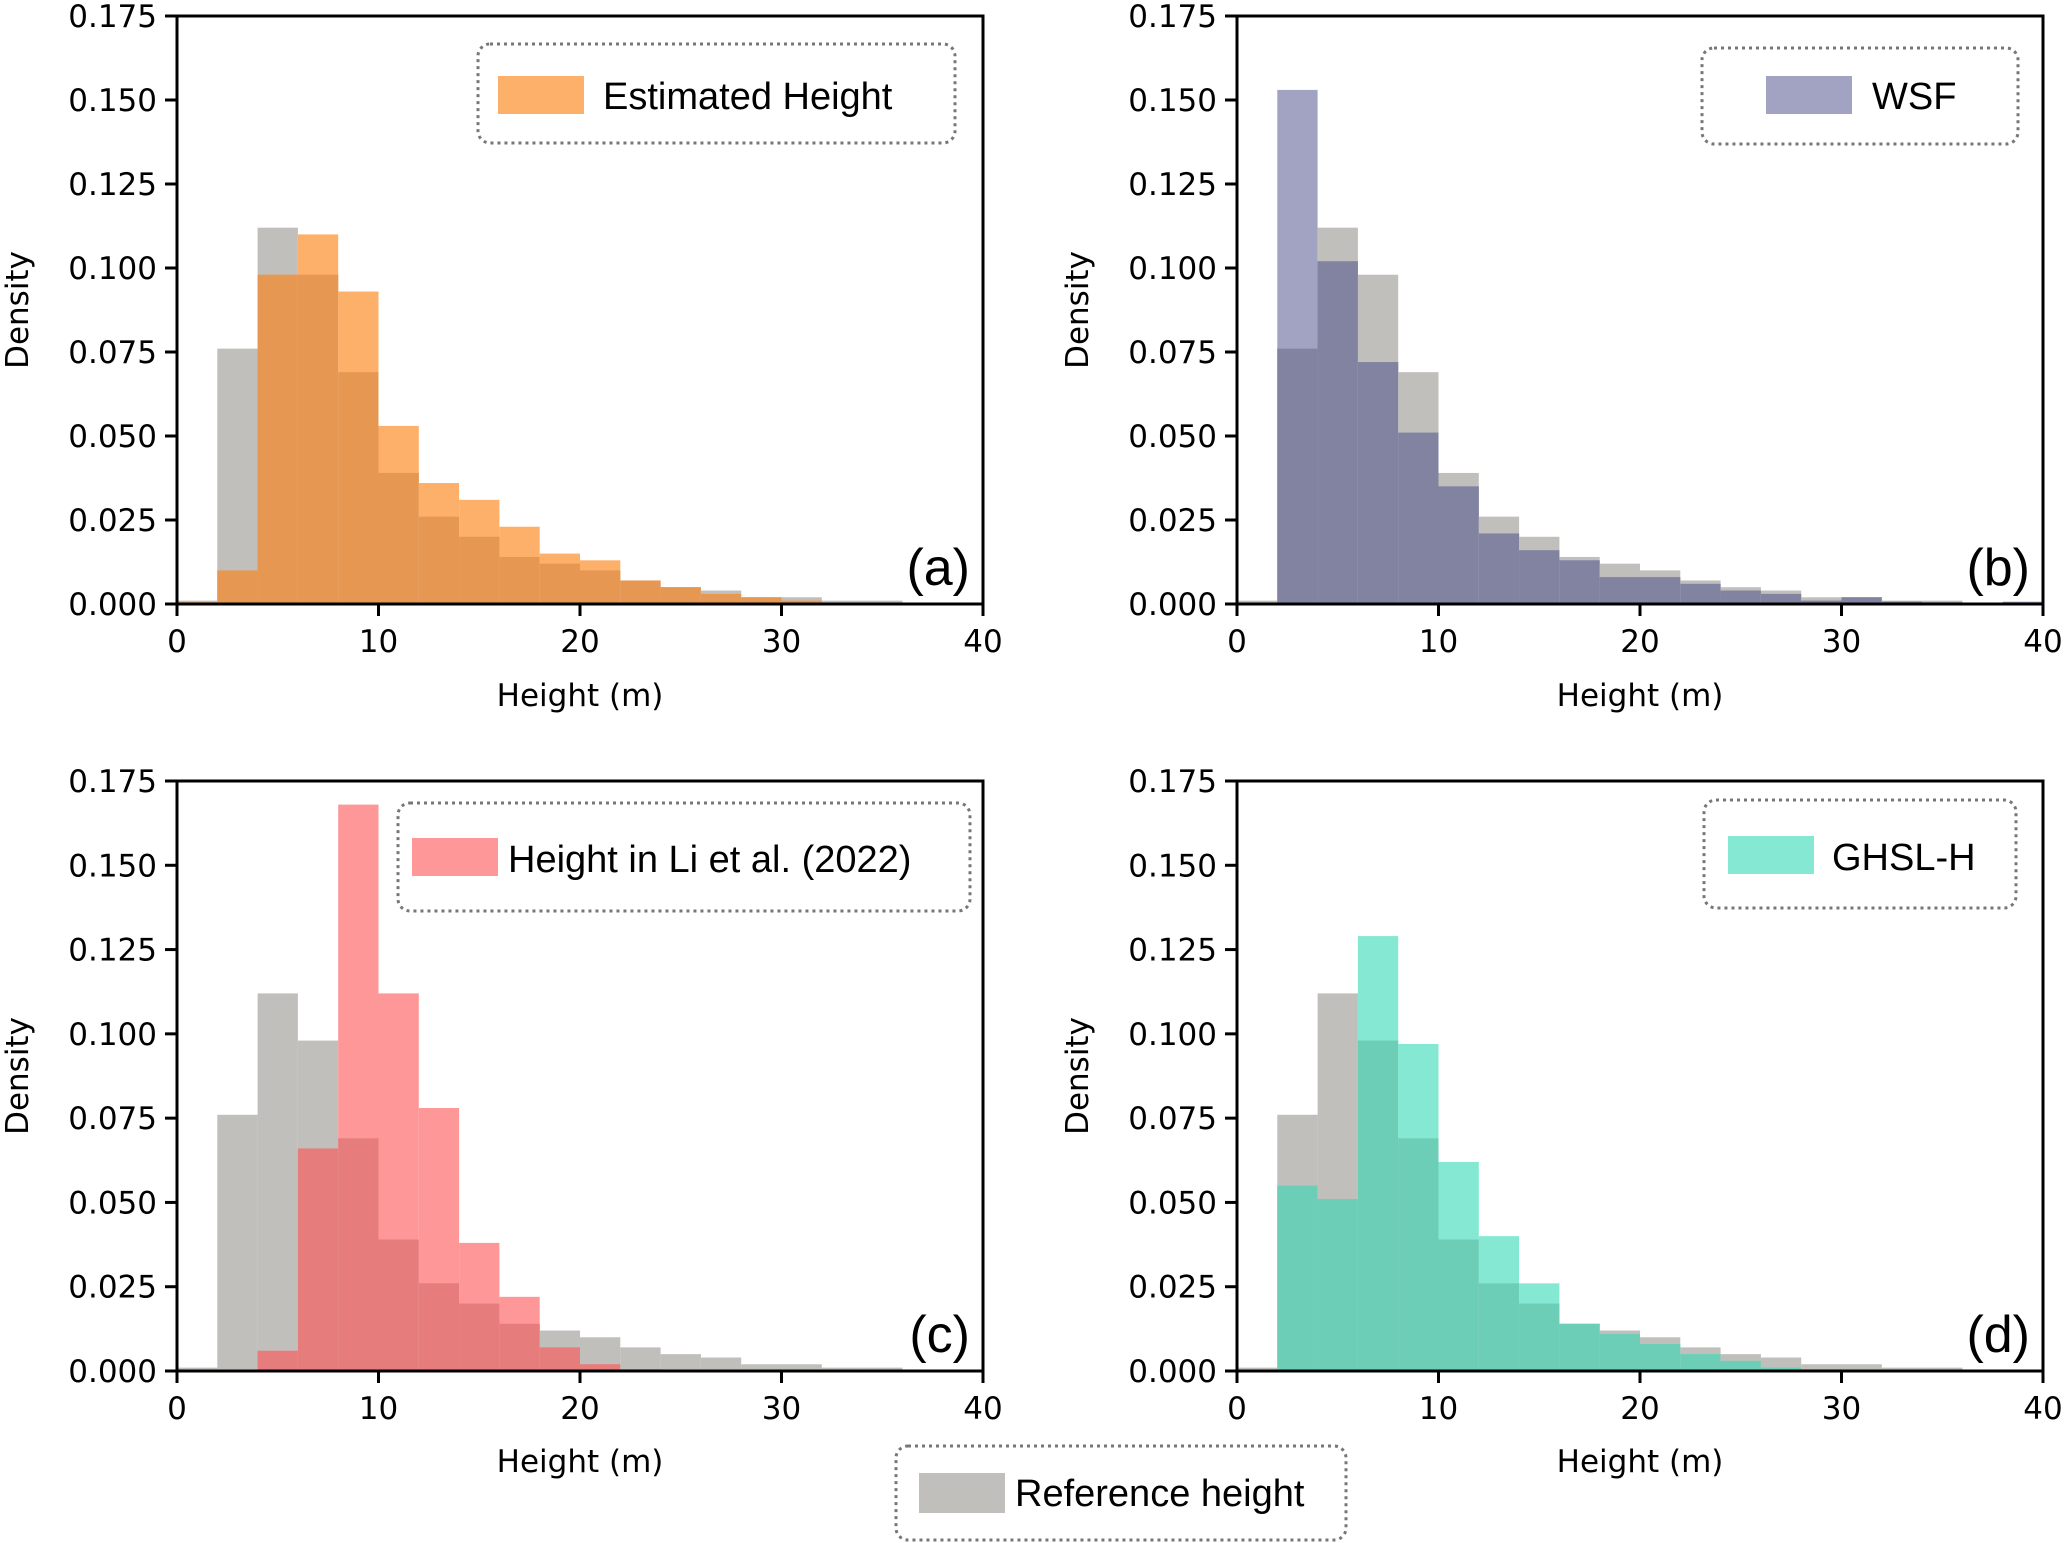 The height and width of the screenshot is (1543, 2067). I want to click on legend-swatch-ghsl-h, so click(1771, 855).